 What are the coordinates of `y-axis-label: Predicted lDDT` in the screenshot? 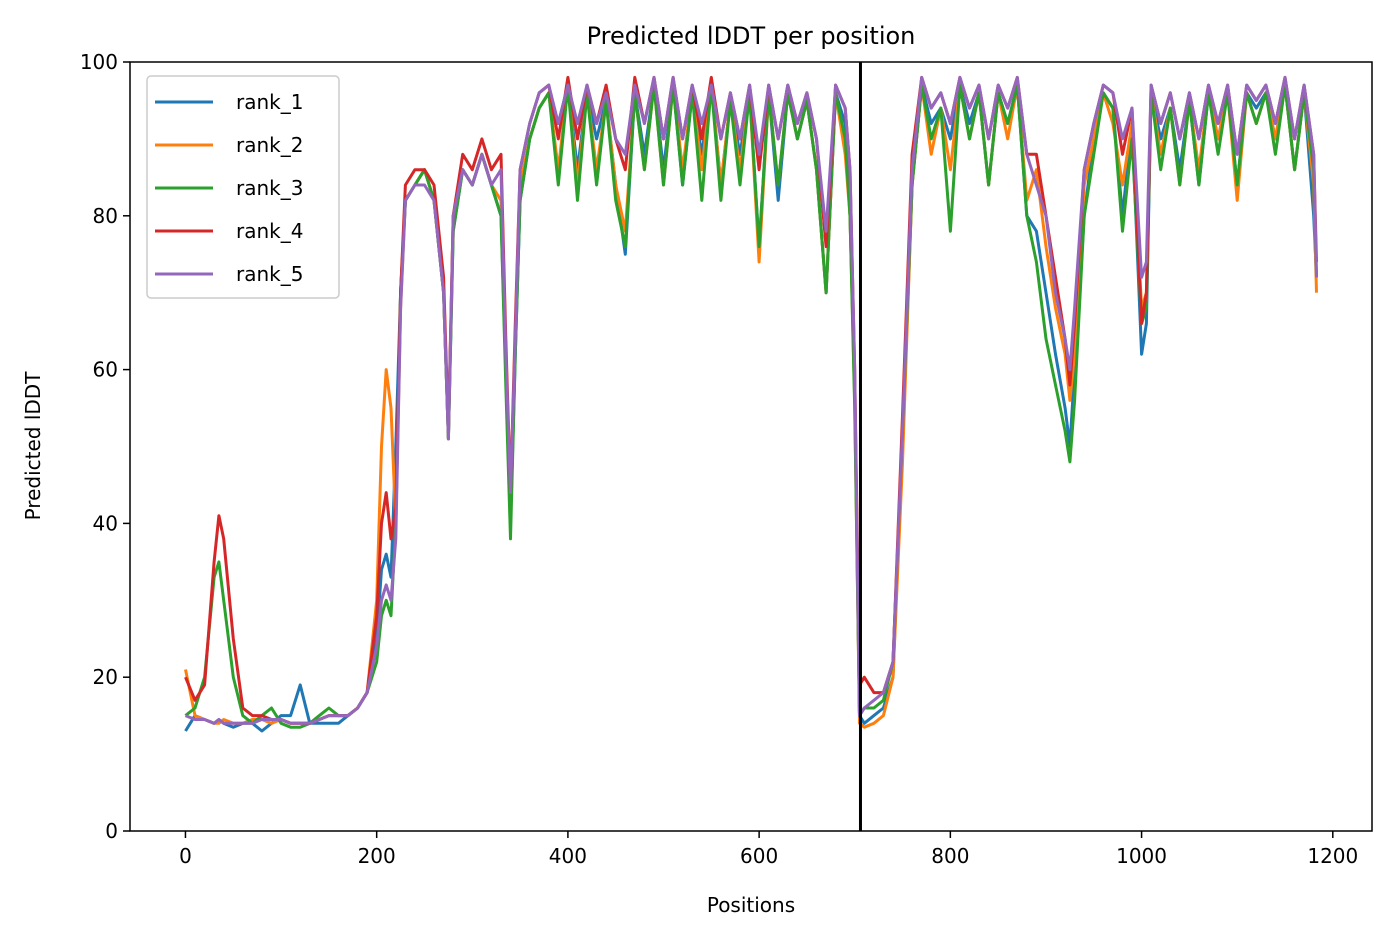 It's located at (33, 446).